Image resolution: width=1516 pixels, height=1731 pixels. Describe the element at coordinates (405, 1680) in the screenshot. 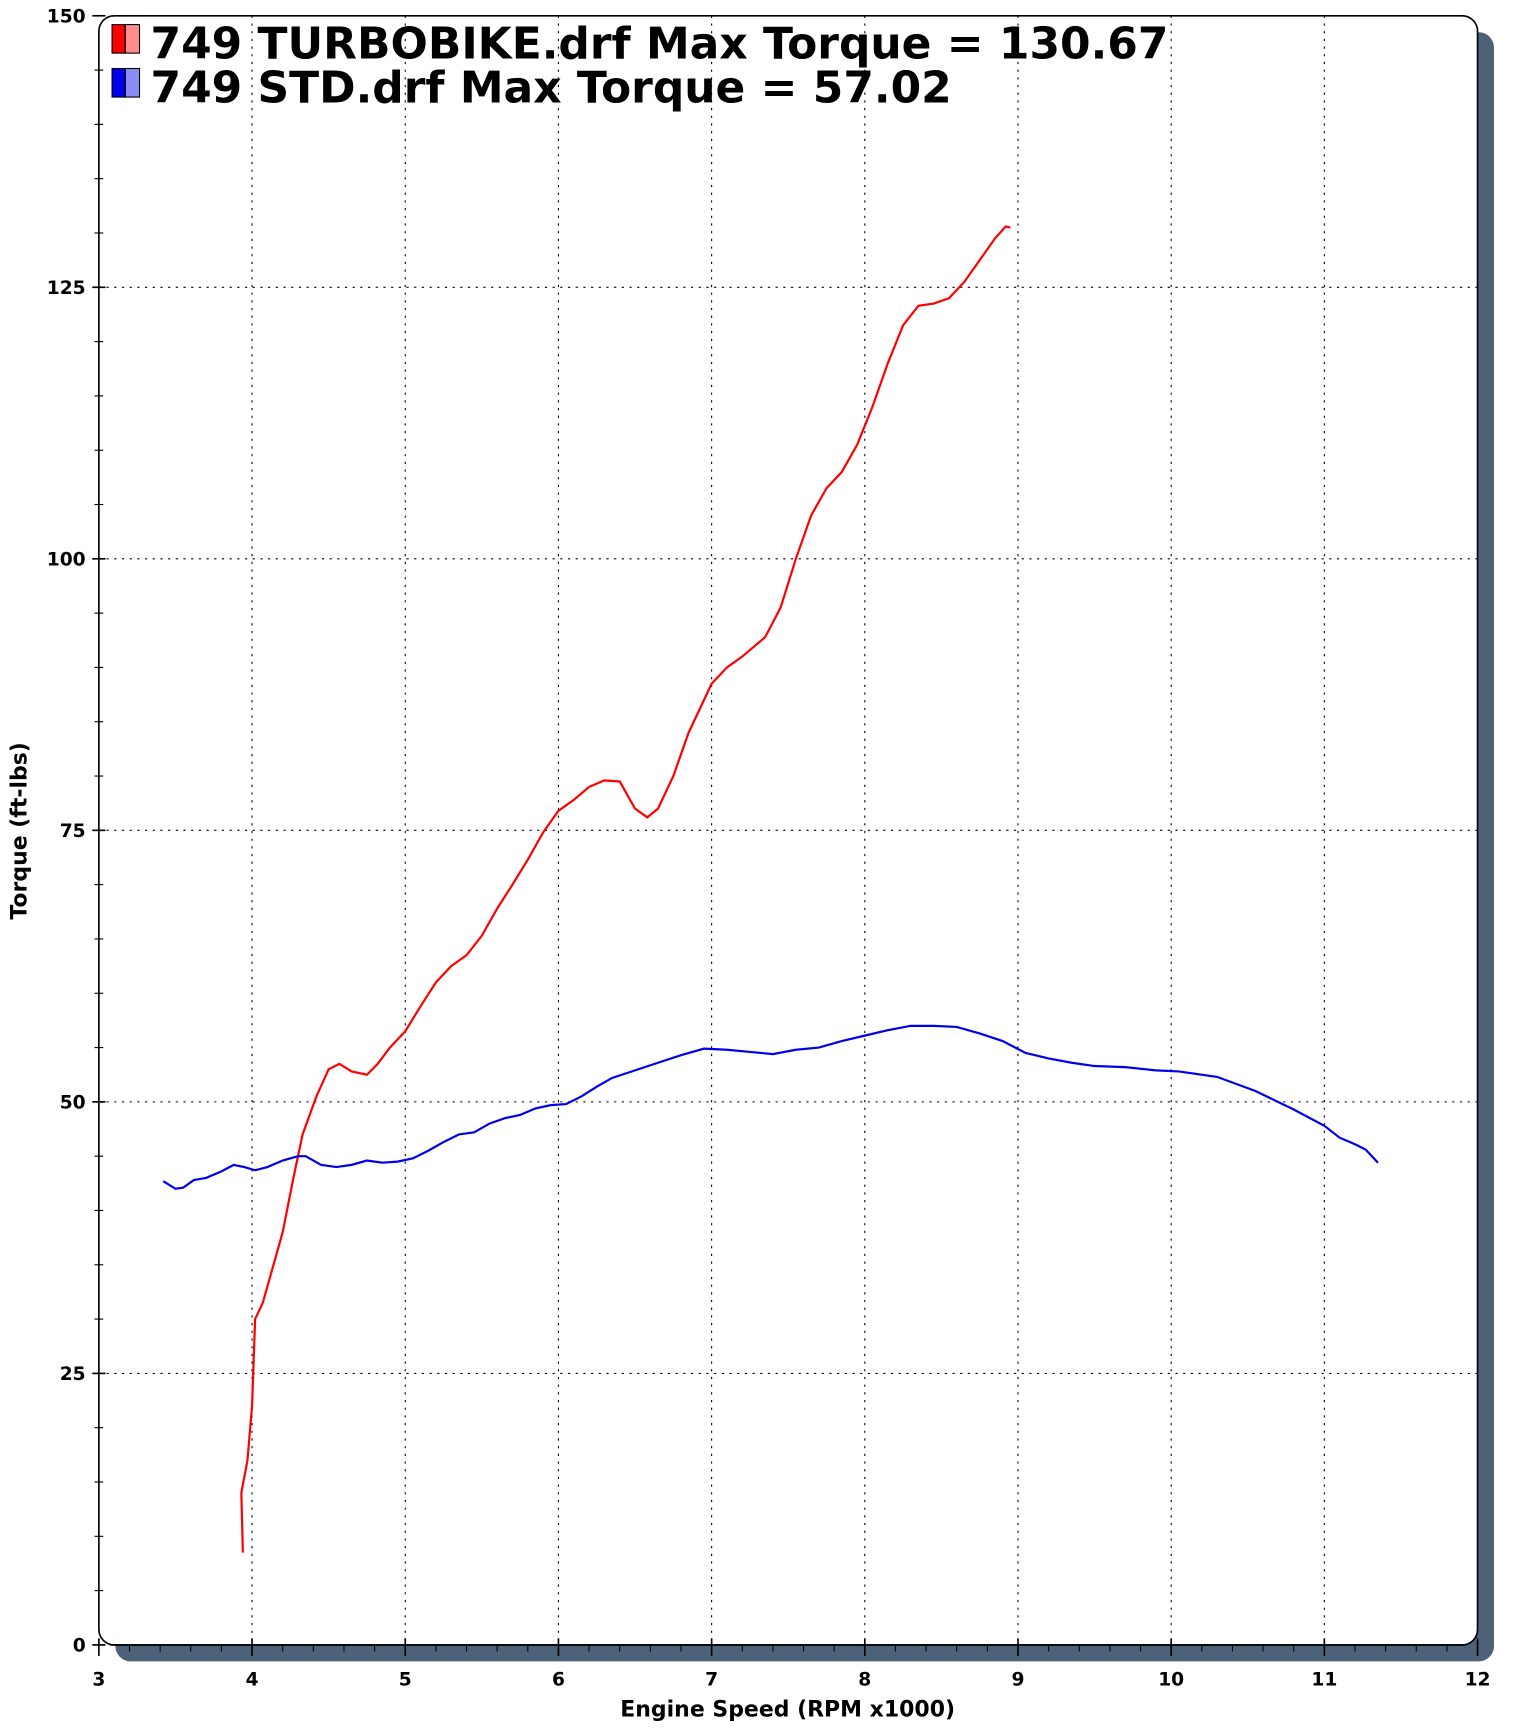

I see `x-tick-label: 5` at that location.